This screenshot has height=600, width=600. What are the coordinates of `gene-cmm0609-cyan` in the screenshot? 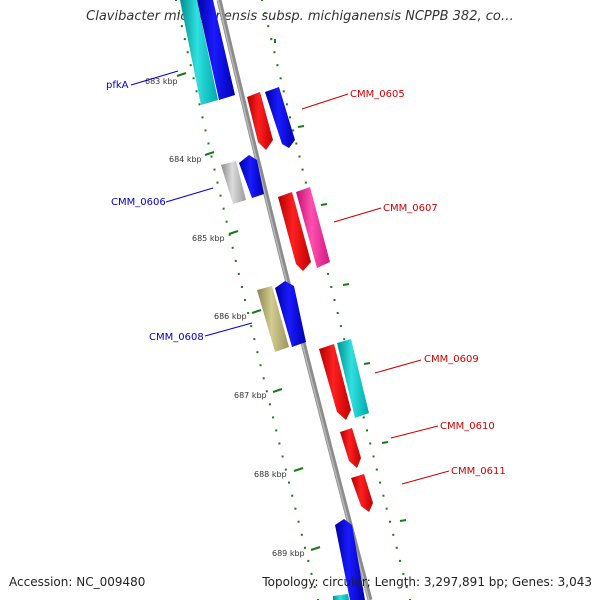 It's located at (353, 378).